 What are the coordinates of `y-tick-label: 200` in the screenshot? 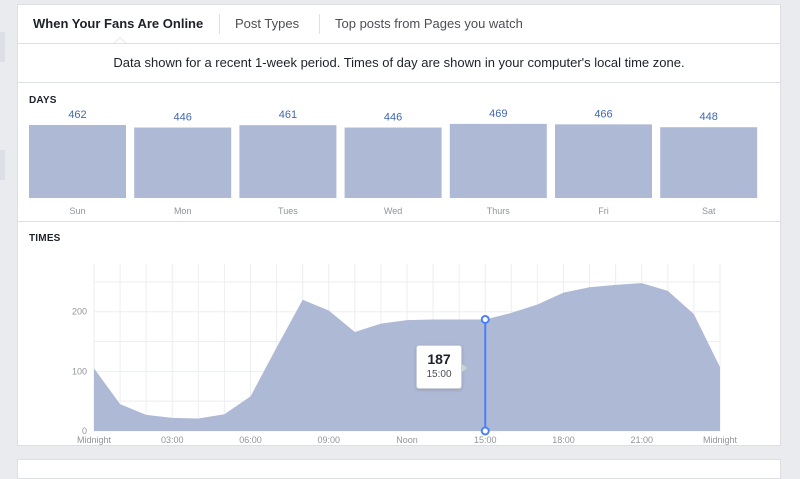 It's located at (79, 312).